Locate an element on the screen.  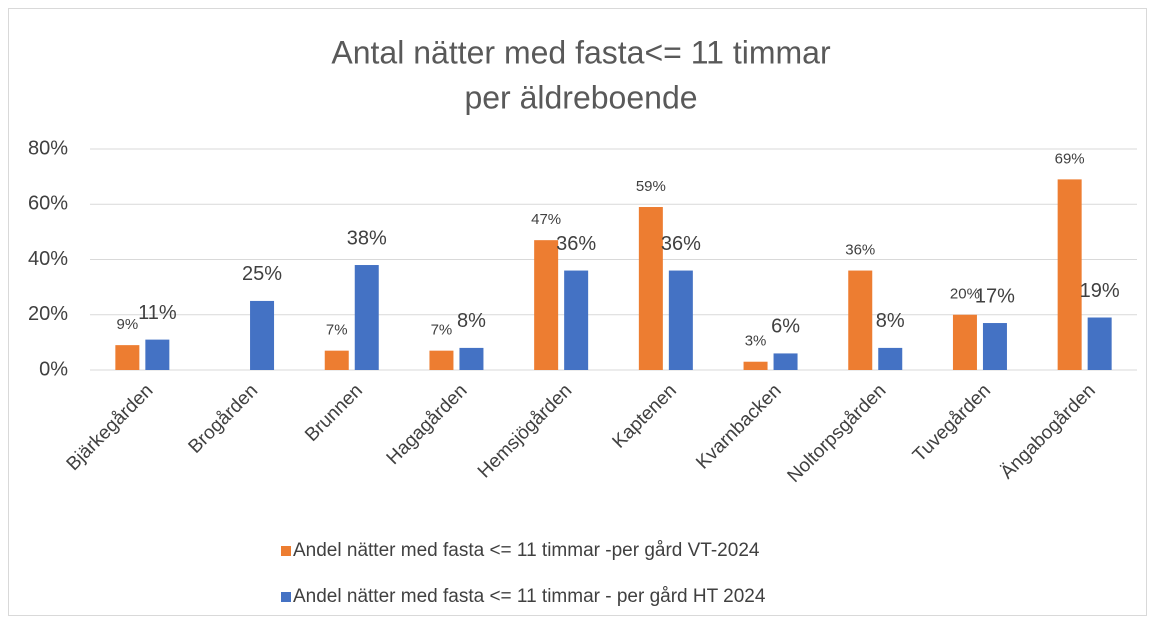
y-tick-label: 80% is located at coordinates (48, 148).